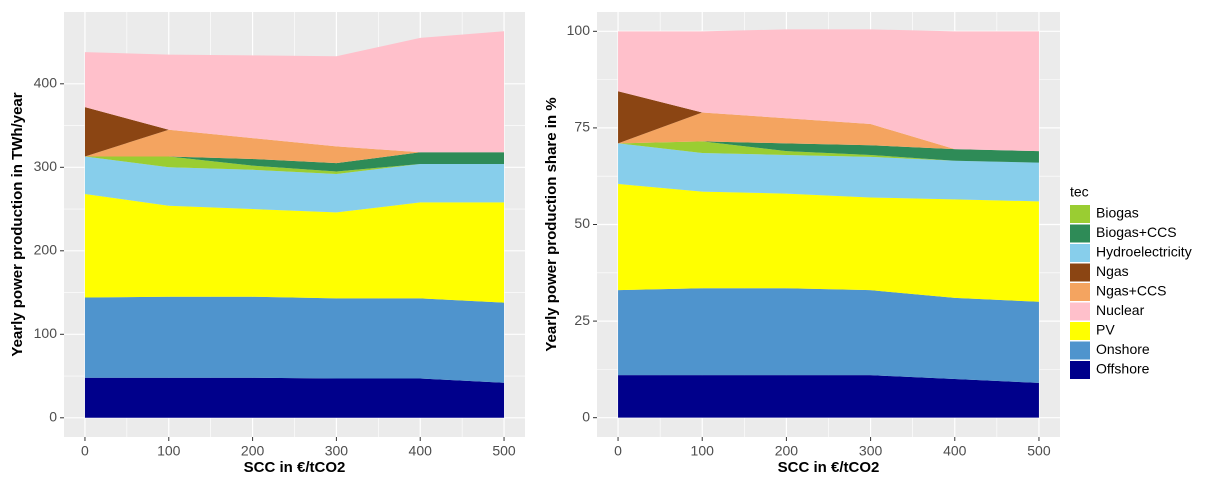 The width and height of the screenshot is (1227, 482). What do you see at coordinates (1144, 252) in the screenshot?
I see `legend-label: Hydroelectricity` at bounding box center [1144, 252].